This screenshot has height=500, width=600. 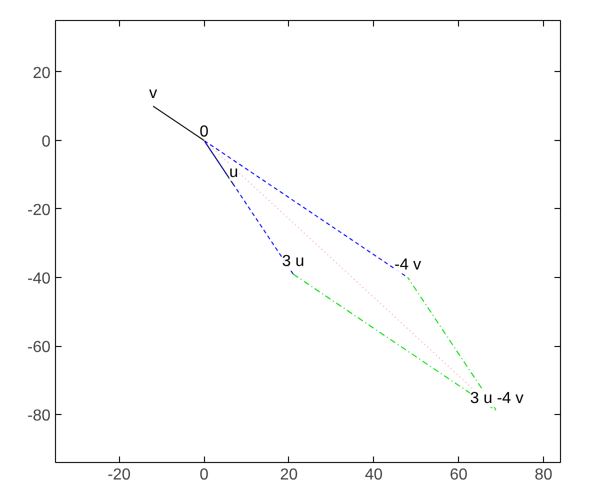 What do you see at coordinates (373, 475) in the screenshot?
I see `x-tick-label: 40` at bounding box center [373, 475].